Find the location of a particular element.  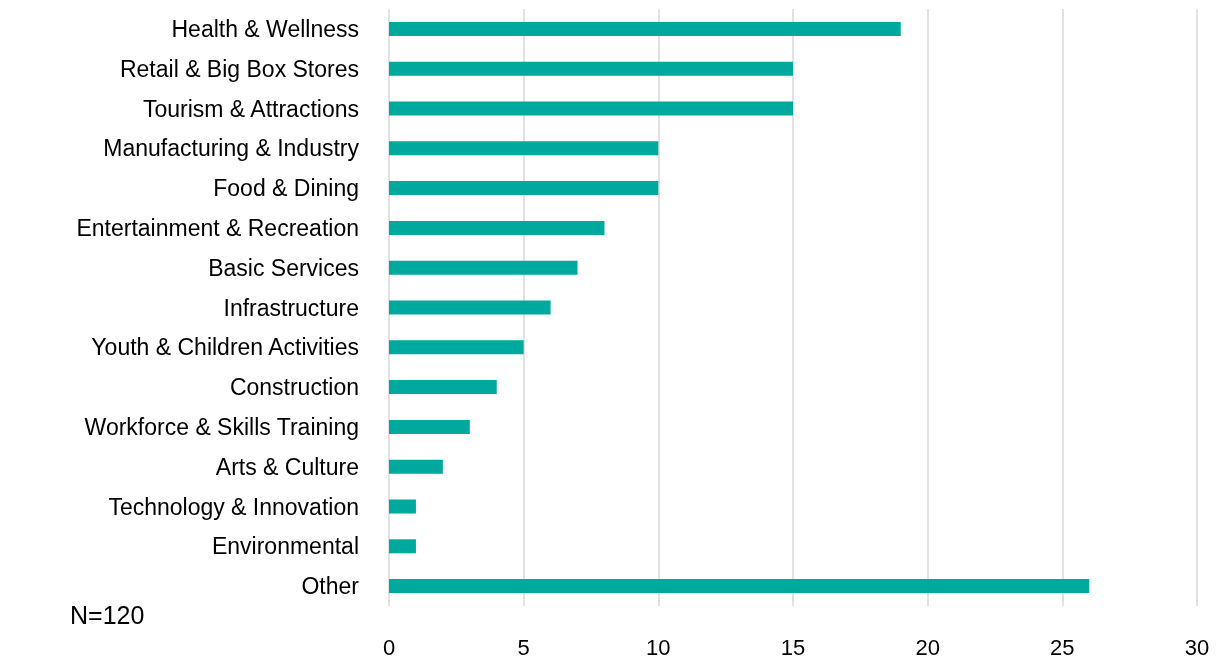

y-tick-label: Tourism & Attractions is located at coordinates (250, 108).